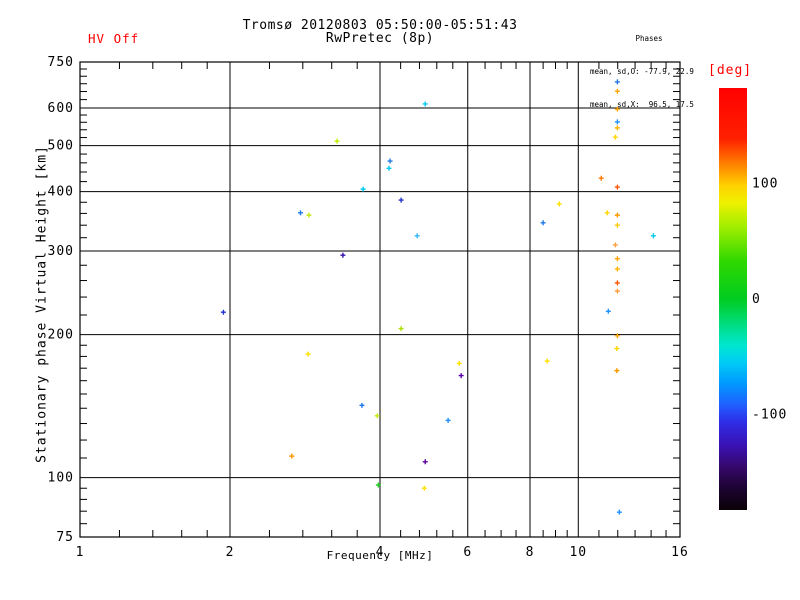 Image resolution: width=800 pixels, height=600 pixels. What do you see at coordinates (642, 71) in the screenshot?
I see `phases-mean-sd-o: mean, sd,O: -77.9, 22.9` at bounding box center [642, 71].